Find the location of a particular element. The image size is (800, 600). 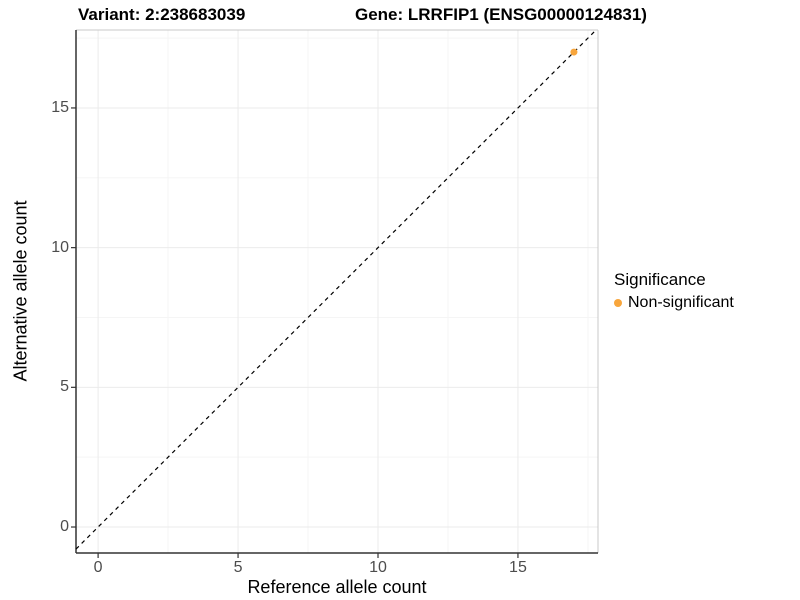

variant-title: Variant: 2:238683039 is located at coordinates (162, 14).